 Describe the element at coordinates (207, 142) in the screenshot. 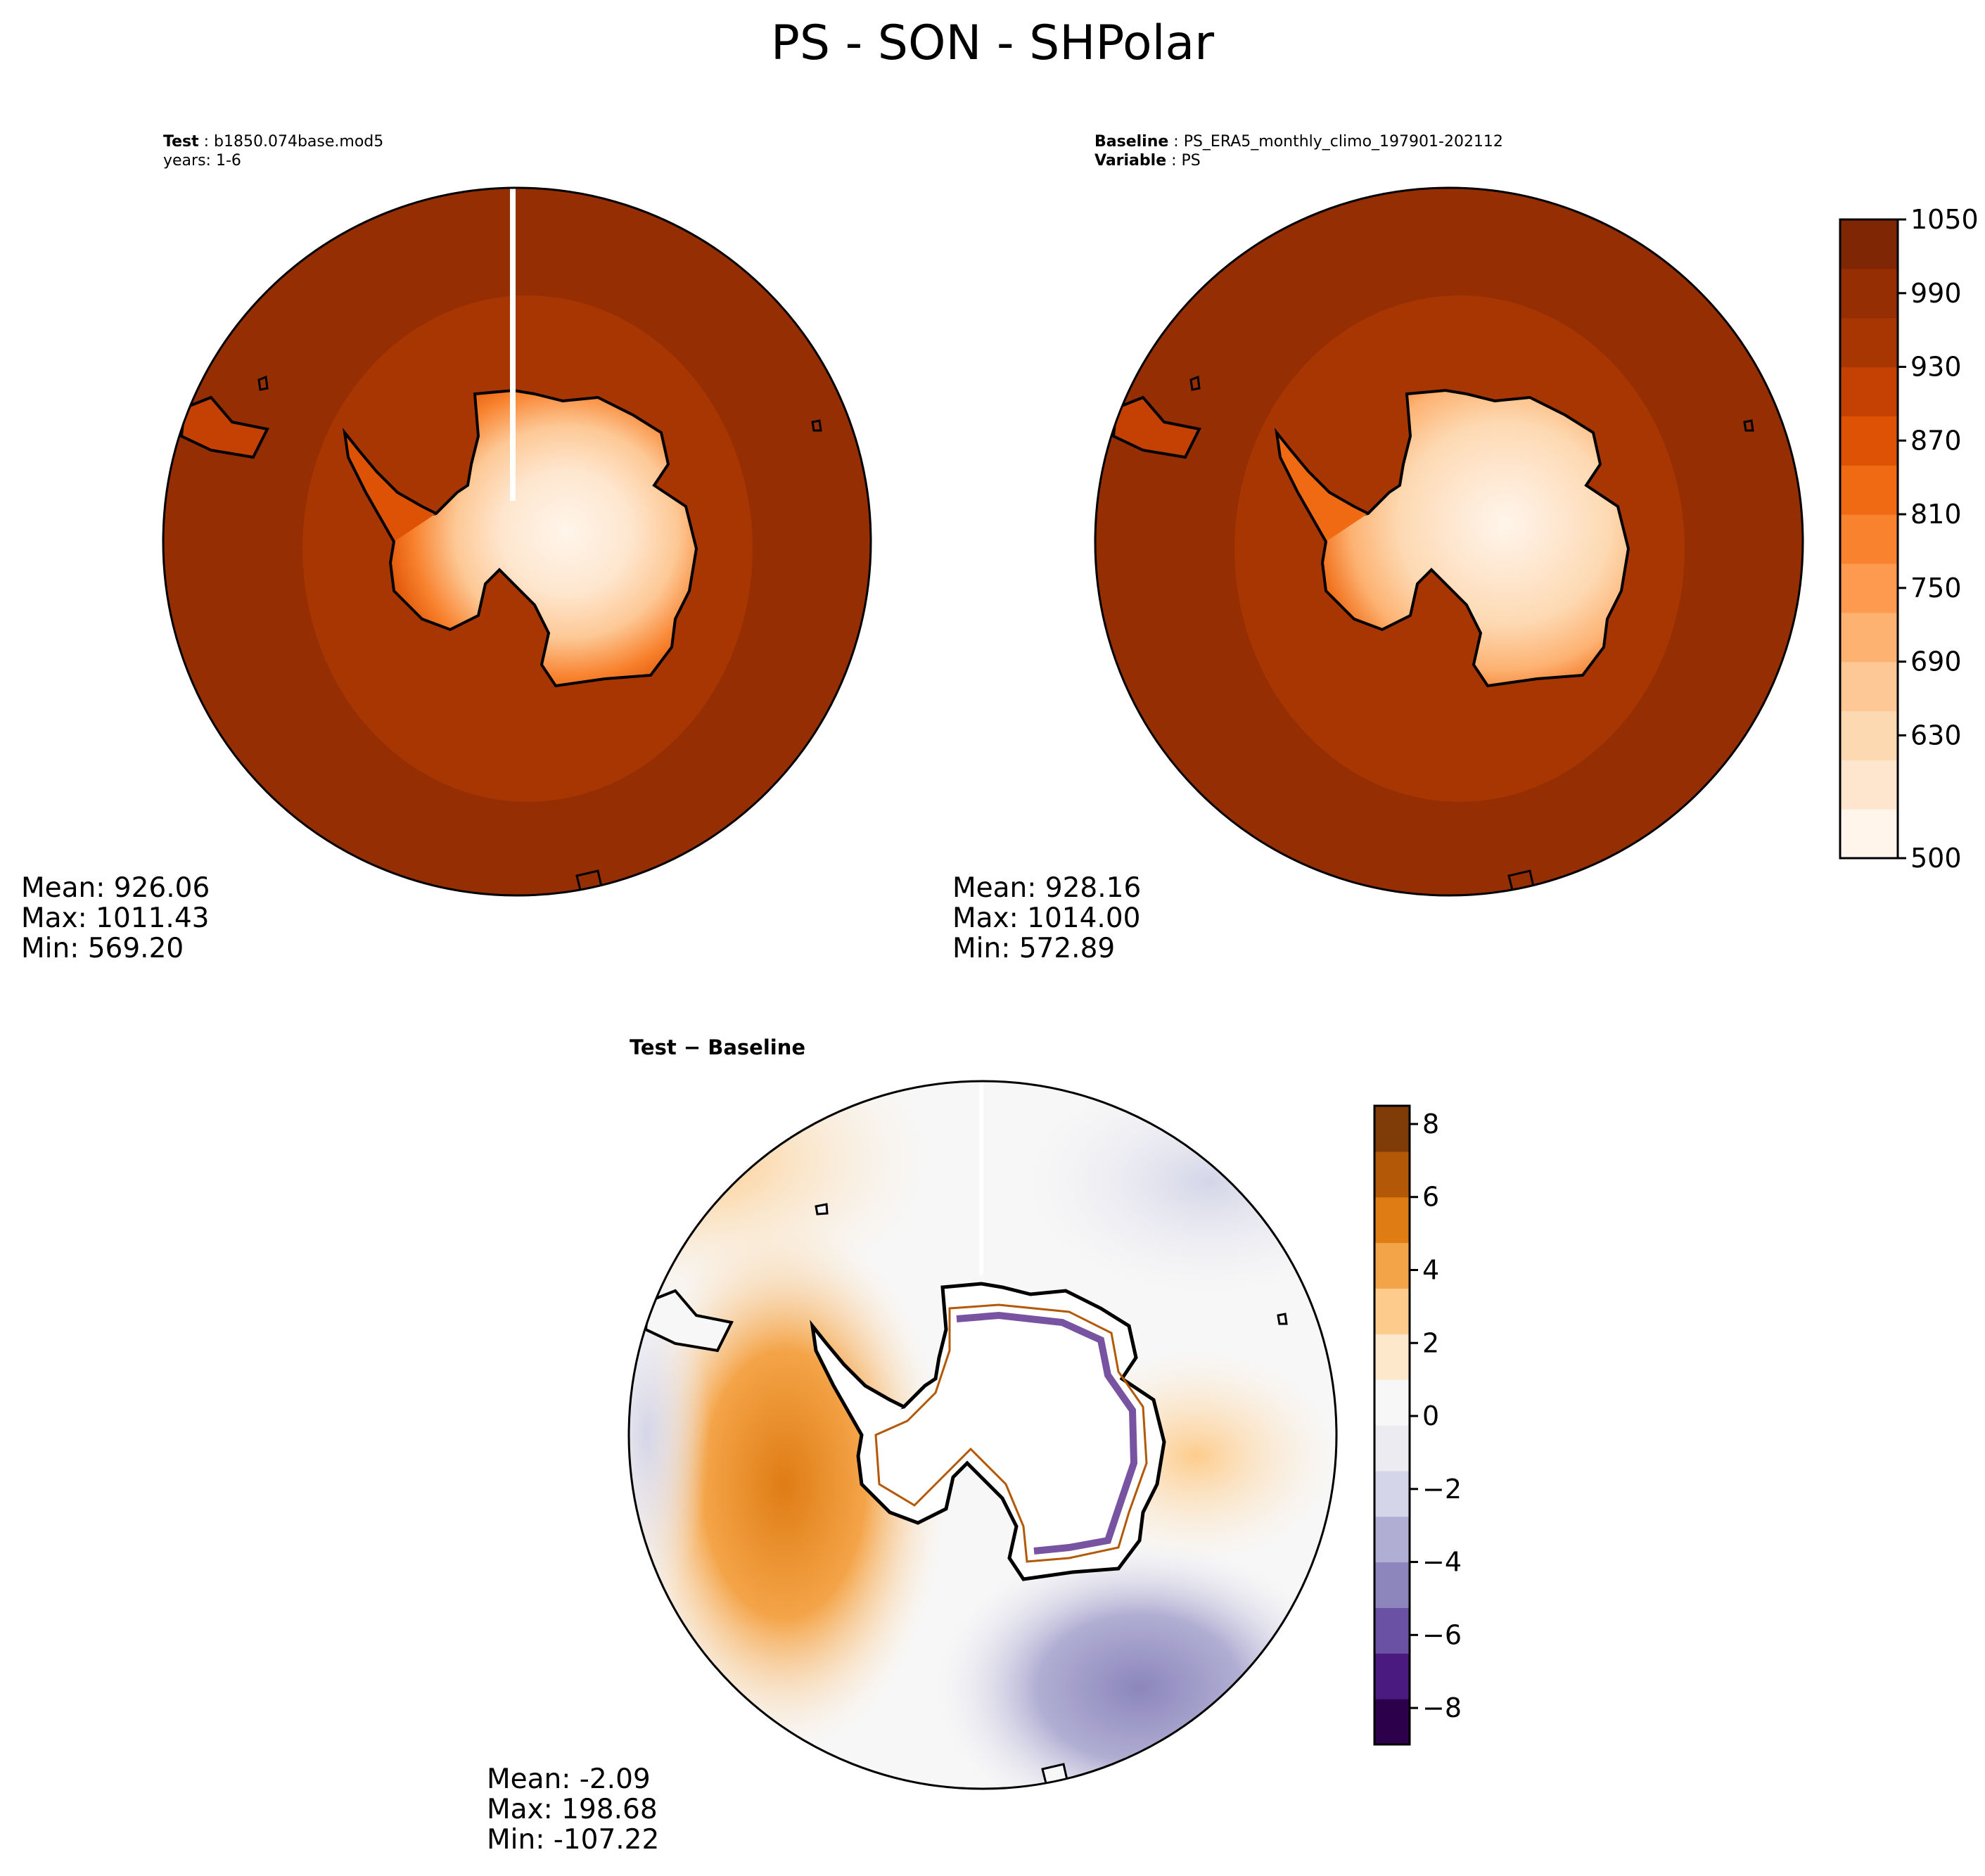

I see `test-label-sep: :` at that location.